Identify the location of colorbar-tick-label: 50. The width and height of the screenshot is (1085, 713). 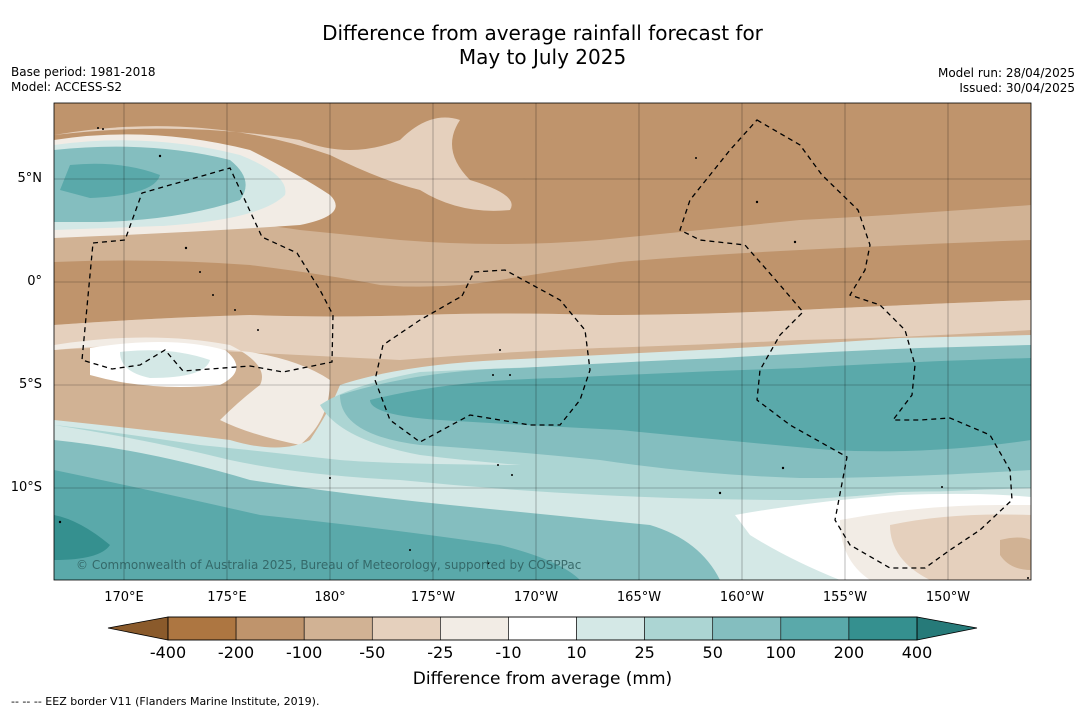
(712, 652).